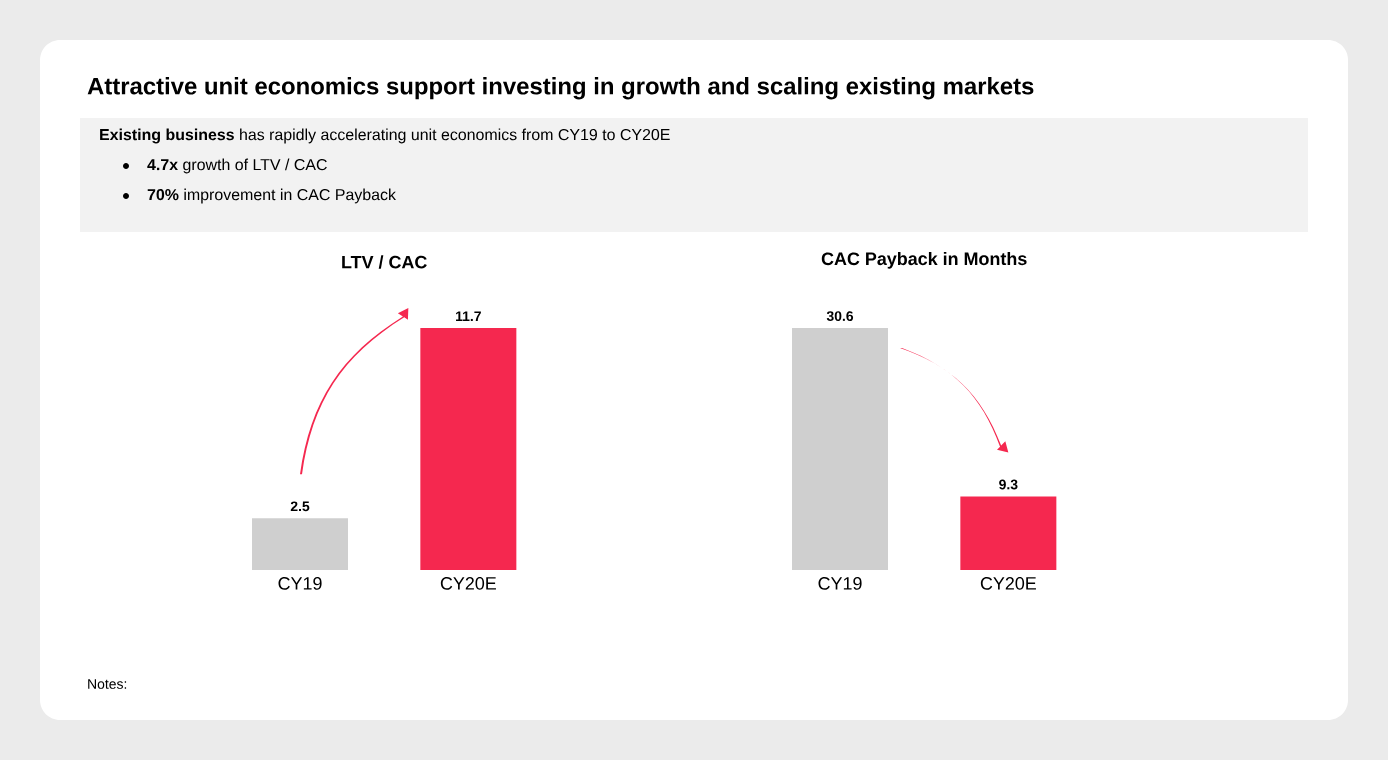  What do you see at coordinates (924, 260) in the screenshot?
I see `chart-title: CAC Payback in Months` at bounding box center [924, 260].